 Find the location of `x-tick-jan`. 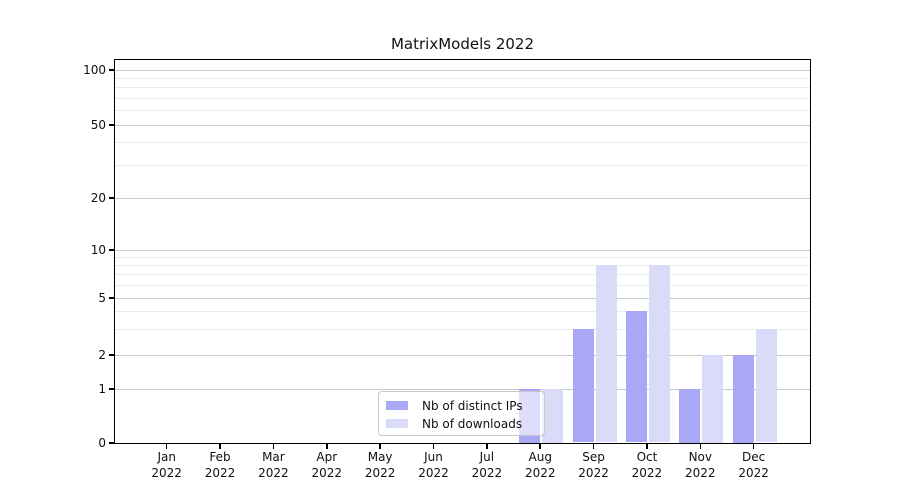

x-tick-jan is located at coordinates (166, 446).